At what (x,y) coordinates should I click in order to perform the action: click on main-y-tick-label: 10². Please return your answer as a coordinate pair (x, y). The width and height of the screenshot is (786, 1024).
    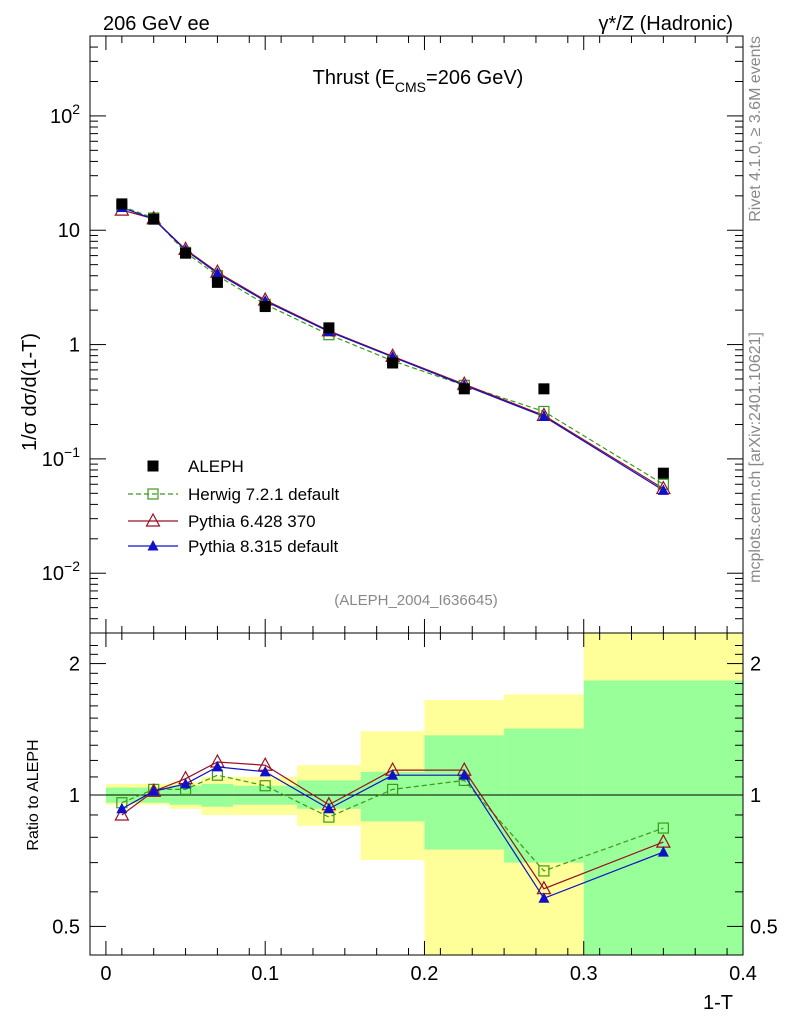
    Looking at the image, I should click on (65, 114).